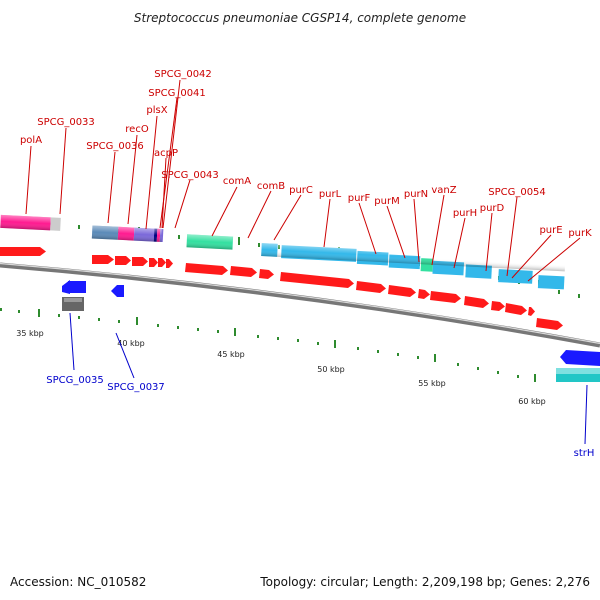 Image resolution: width=600 pixels, height=600 pixels. I want to click on gene-label-SPCG_0043: SPCG_0043, so click(190, 175).